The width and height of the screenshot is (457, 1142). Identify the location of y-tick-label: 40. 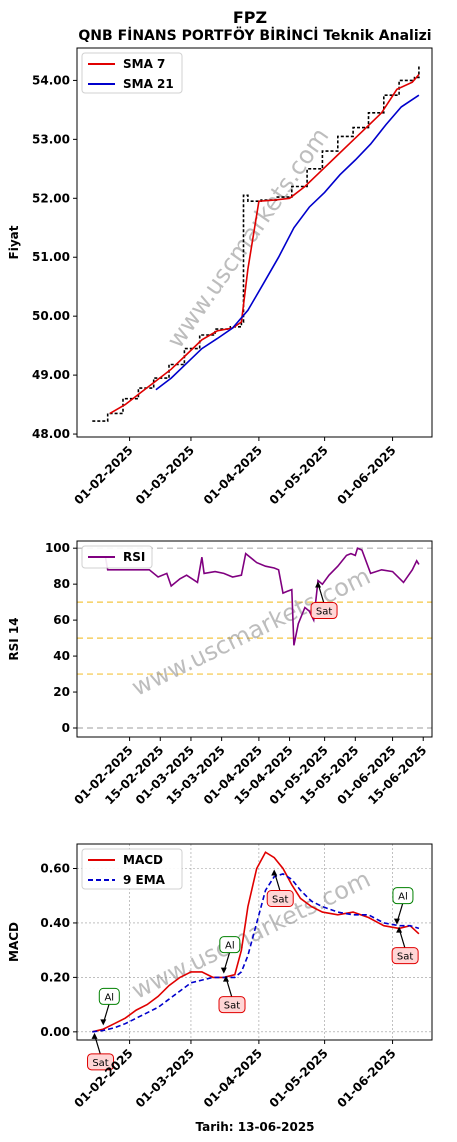
(61, 656).